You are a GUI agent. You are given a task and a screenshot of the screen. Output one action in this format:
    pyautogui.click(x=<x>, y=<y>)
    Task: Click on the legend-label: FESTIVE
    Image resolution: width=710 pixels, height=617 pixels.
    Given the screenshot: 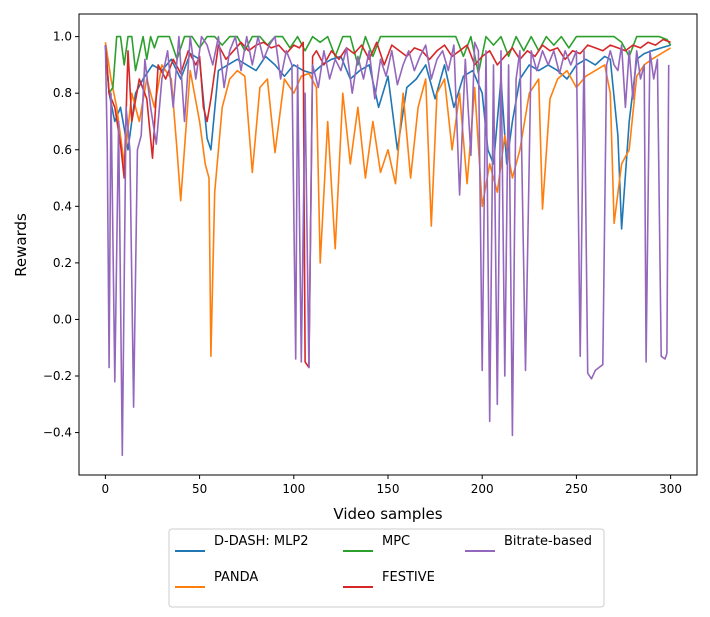 What is the action you would take?
    pyautogui.click(x=408, y=577)
    